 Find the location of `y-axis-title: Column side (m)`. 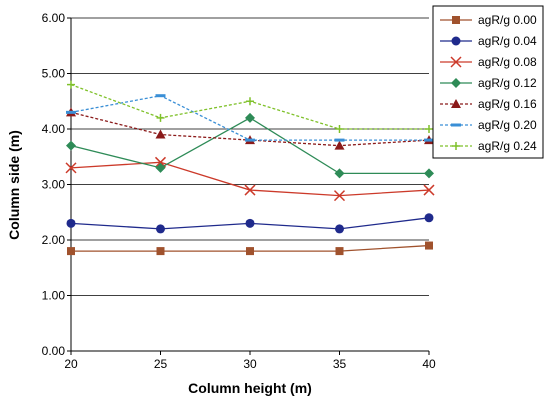

y-axis-title: Column side (m) is located at coordinates (14, 185).